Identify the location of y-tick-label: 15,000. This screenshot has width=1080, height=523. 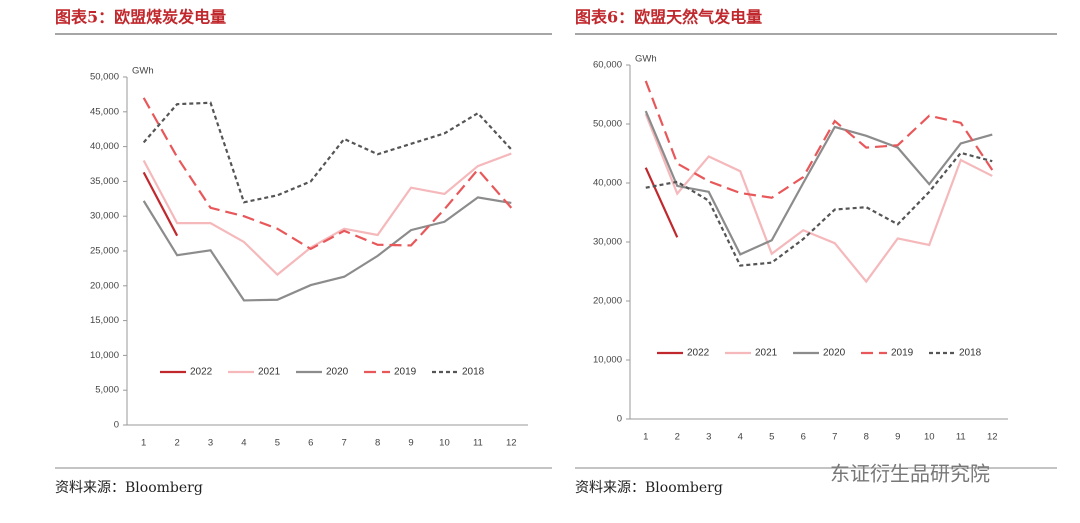
(104, 320).